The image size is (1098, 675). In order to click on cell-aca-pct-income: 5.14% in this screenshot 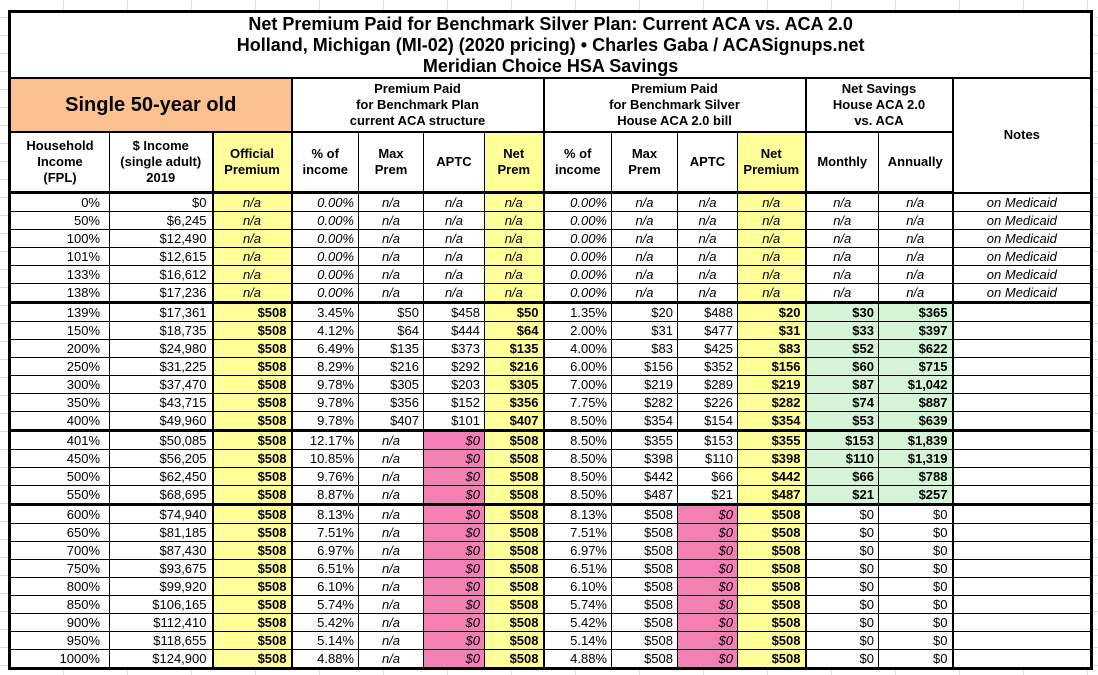, I will do `click(324, 640)`.